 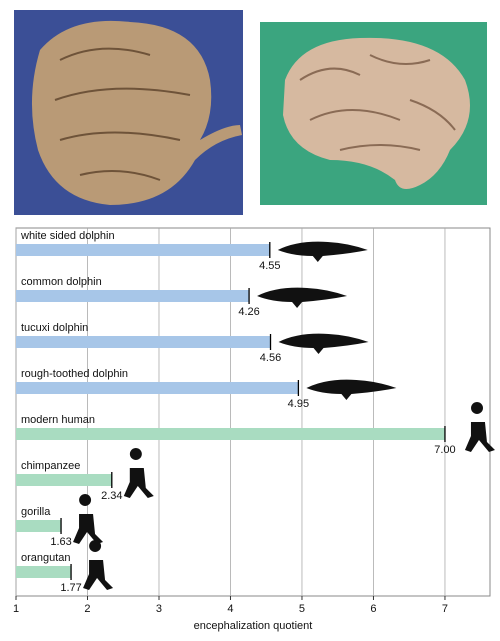 I want to click on value-label: 4.56, so click(x=270, y=358).